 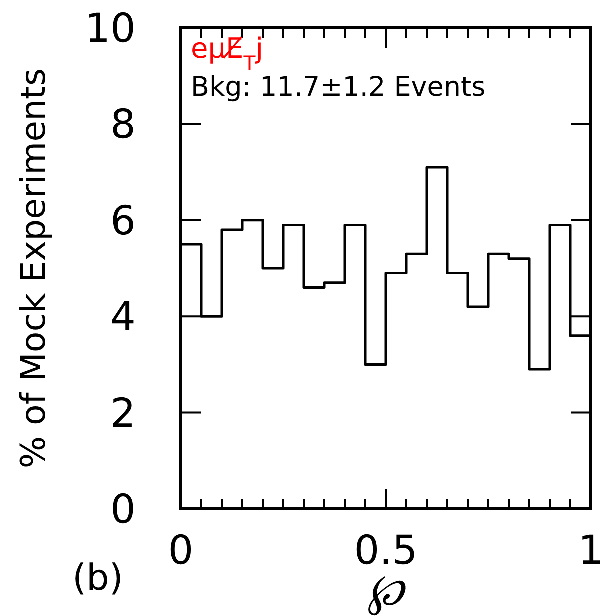 What do you see at coordinates (227, 53) in the screenshot?
I see `annotation: eμE̸$_{T}$j` at bounding box center [227, 53].